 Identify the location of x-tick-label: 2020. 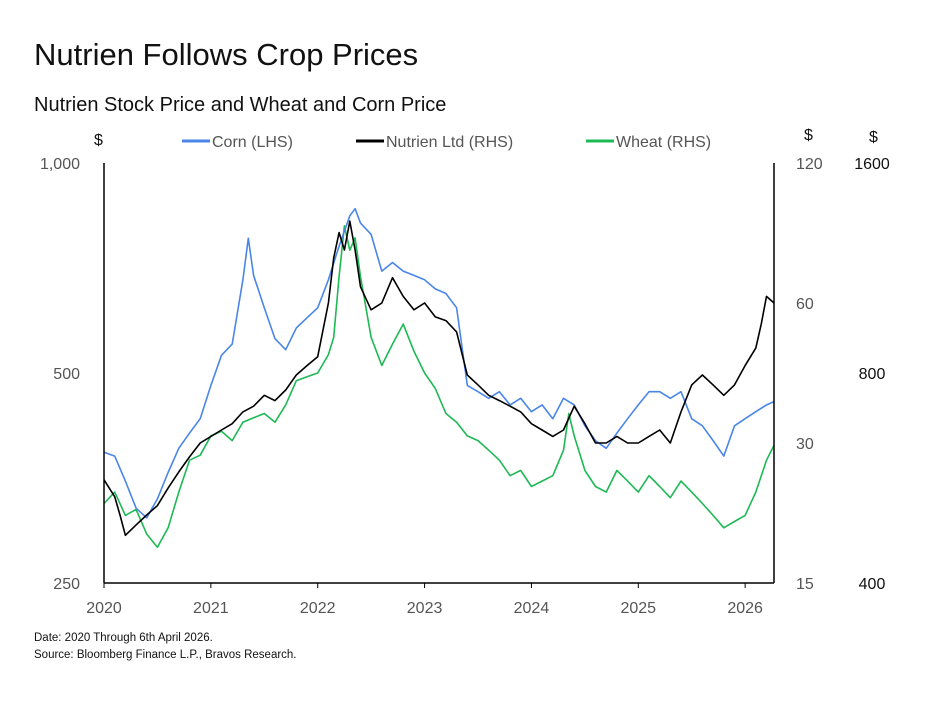
(104, 608).